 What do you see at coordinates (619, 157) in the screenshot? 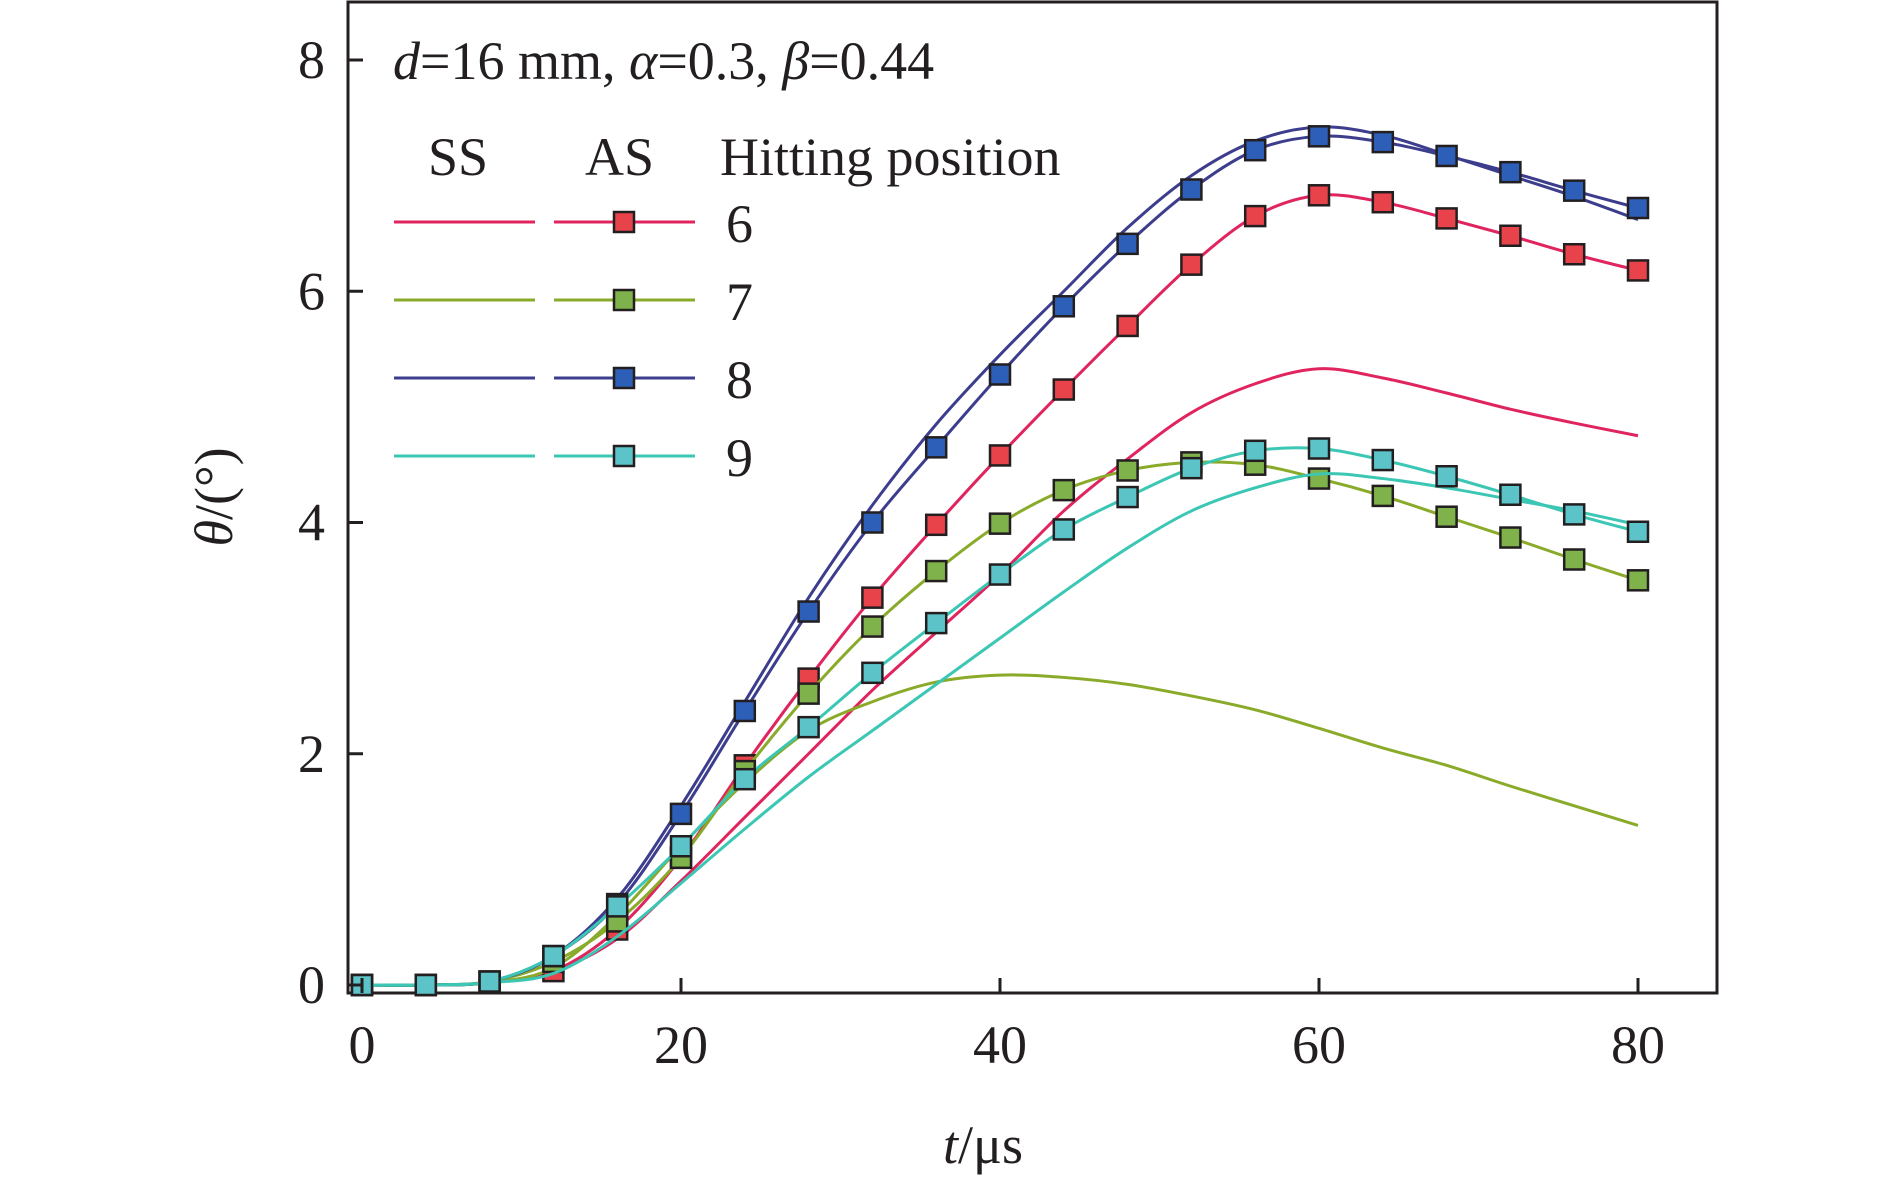
I see `legend-header-as: AS` at bounding box center [619, 157].